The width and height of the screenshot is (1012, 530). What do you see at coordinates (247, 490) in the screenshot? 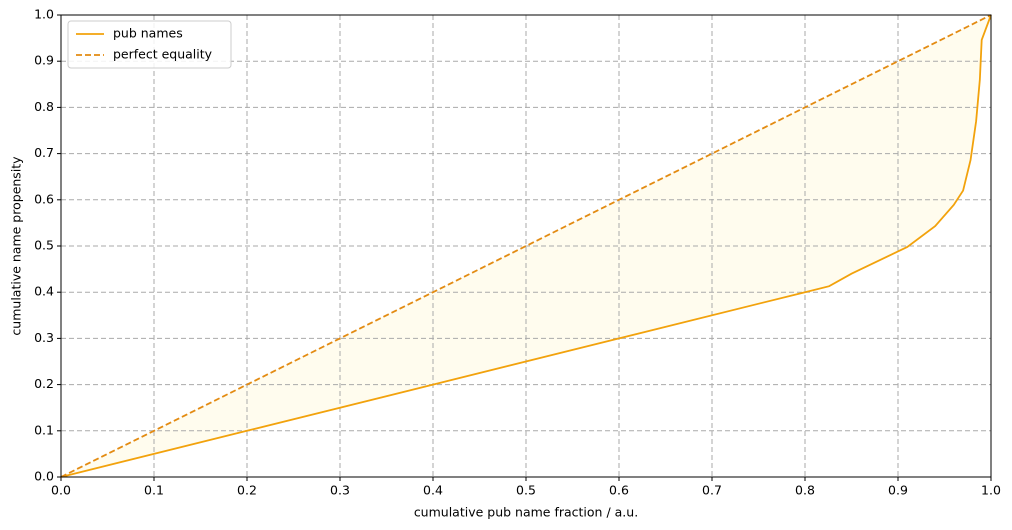
I see `x-tick-label: 0.2` at bounding box center [247, 490].